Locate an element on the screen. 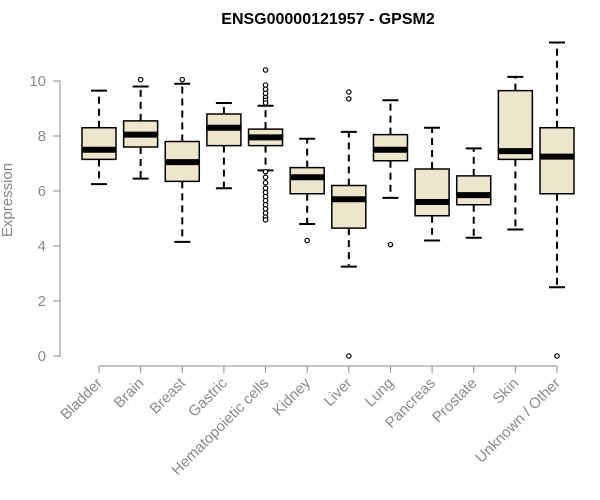 The height and width of the screenshot is (500, 600). y-tick-label: 4 is located at coordinates (42, 246).